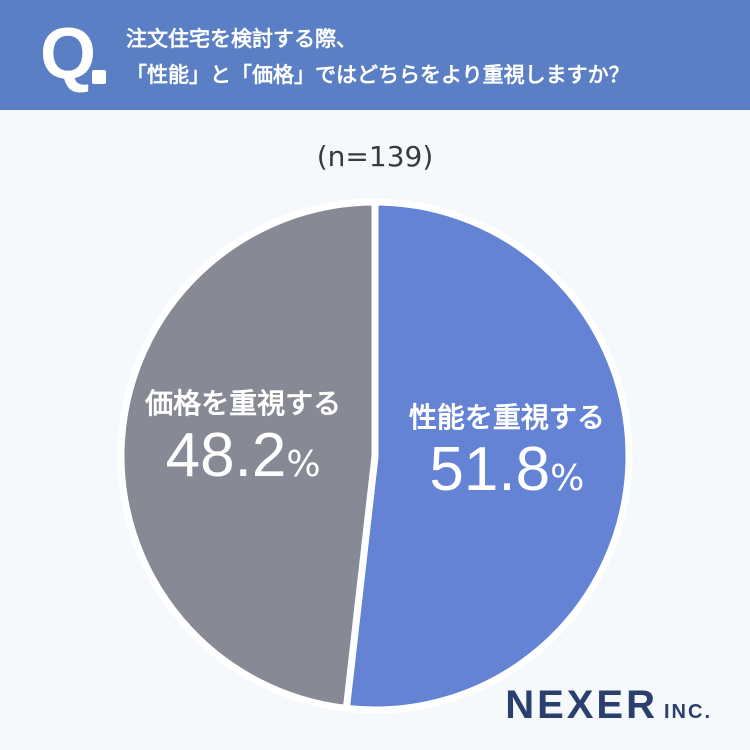 The height and width of the screenshot is (750, 750). Describe the element at coordinates (243, 403) in the screenshot. I see `slice-category-price: 価格を重視する` at that location.